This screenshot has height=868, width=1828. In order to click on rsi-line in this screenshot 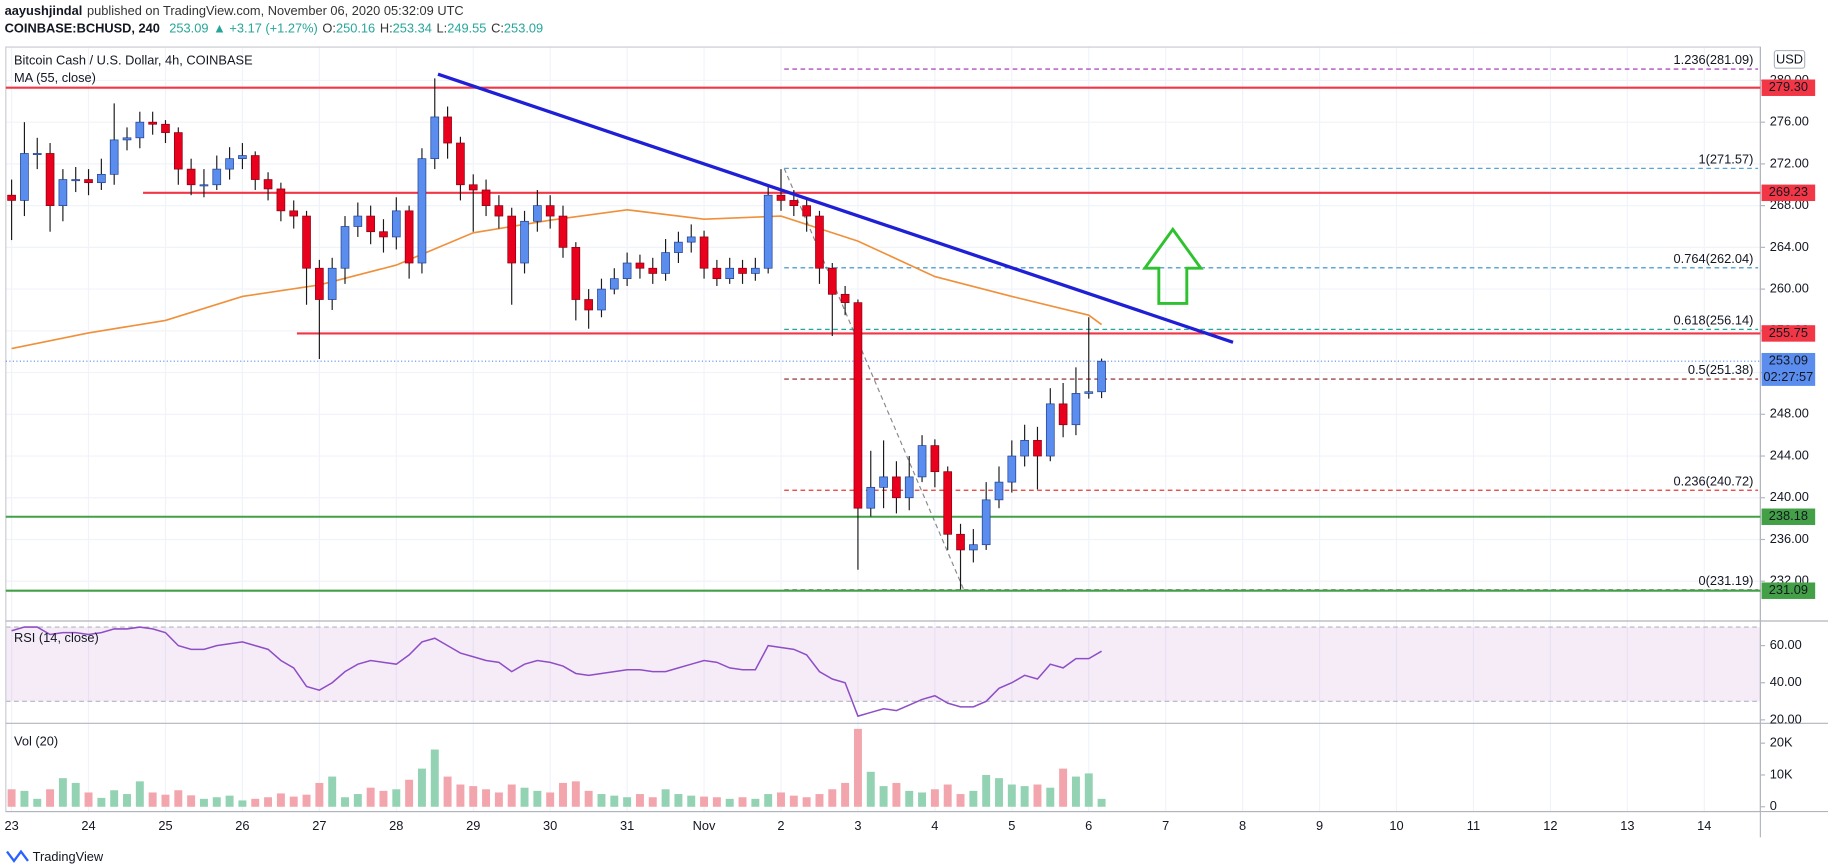, I will do `click(556, 672)`.